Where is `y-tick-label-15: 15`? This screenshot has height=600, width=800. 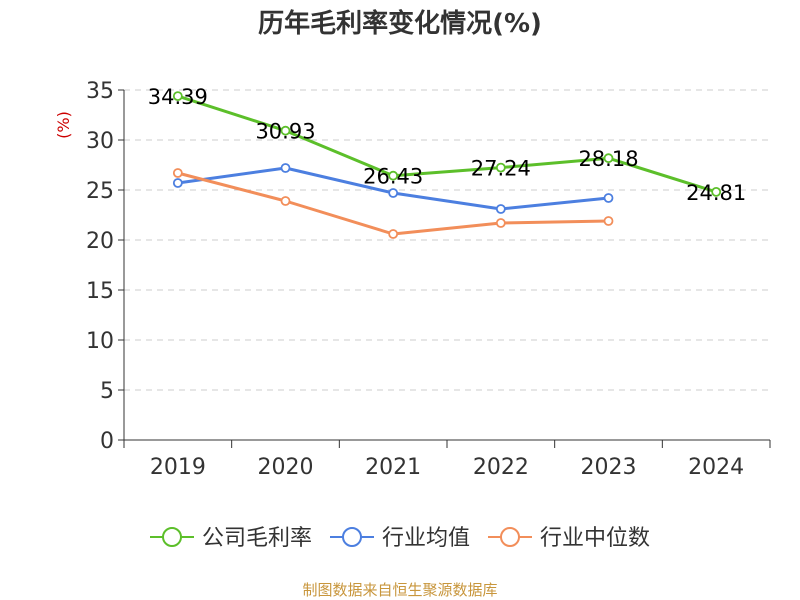 y-tick-label-15: 15 is located at coordinates (100, 291).